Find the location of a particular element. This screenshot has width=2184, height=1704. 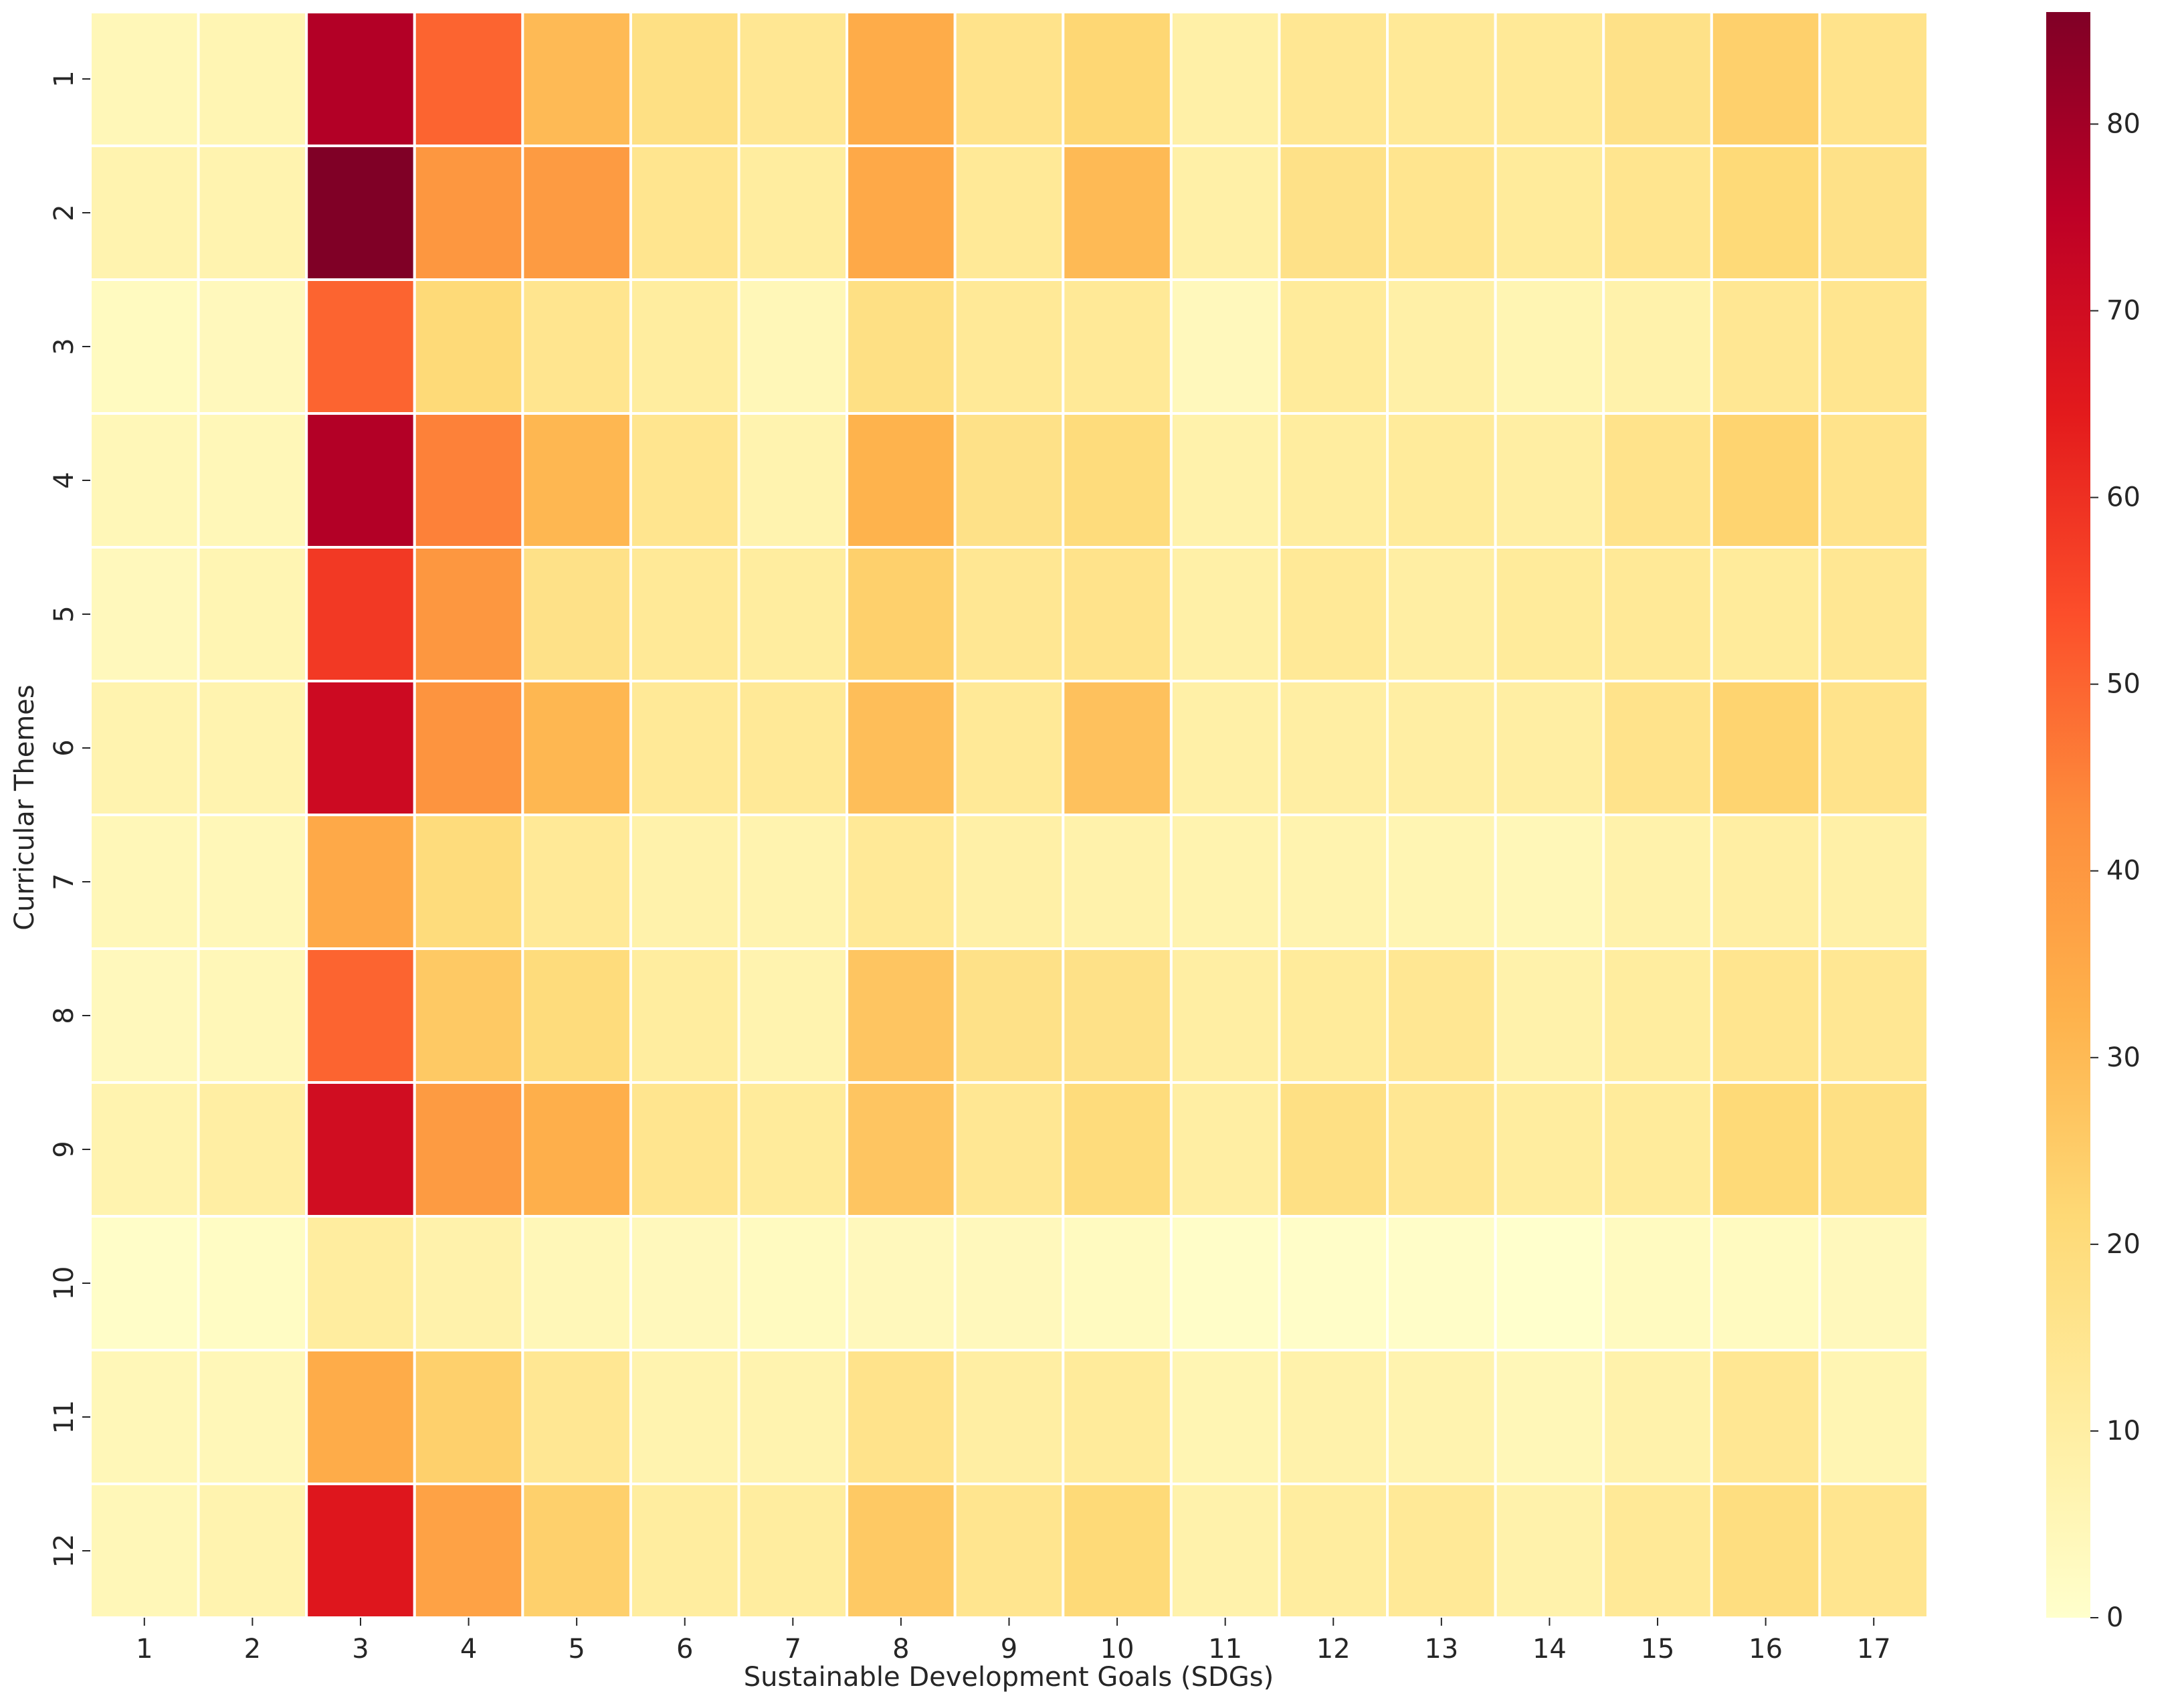

y-tick-label: 3 is located at coordinates (64, 346).